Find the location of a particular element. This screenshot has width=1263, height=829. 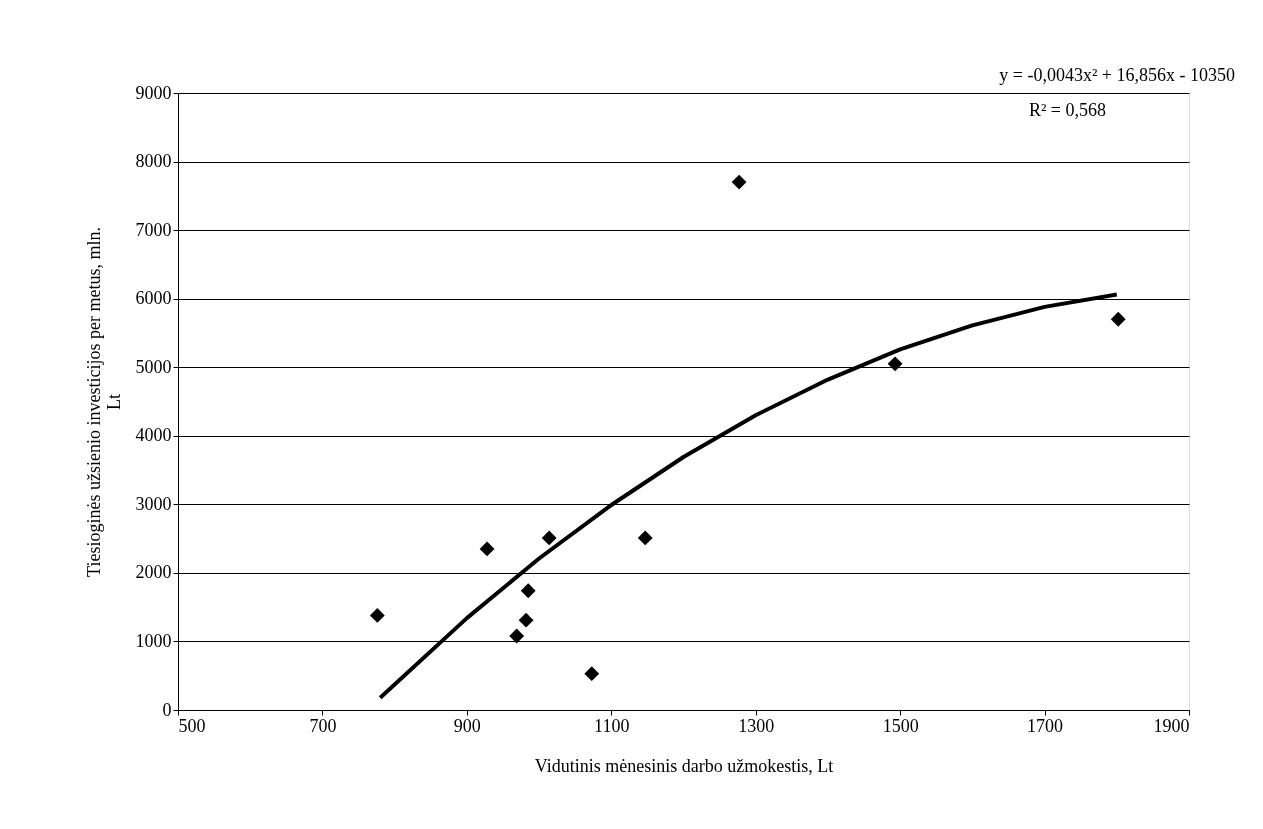

x-tick-label: 700 is located at coordinates (323, 725).